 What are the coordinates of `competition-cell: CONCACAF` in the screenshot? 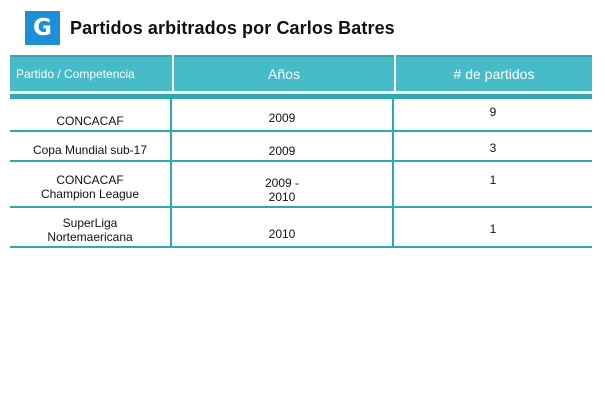 It's located at (91, 114).